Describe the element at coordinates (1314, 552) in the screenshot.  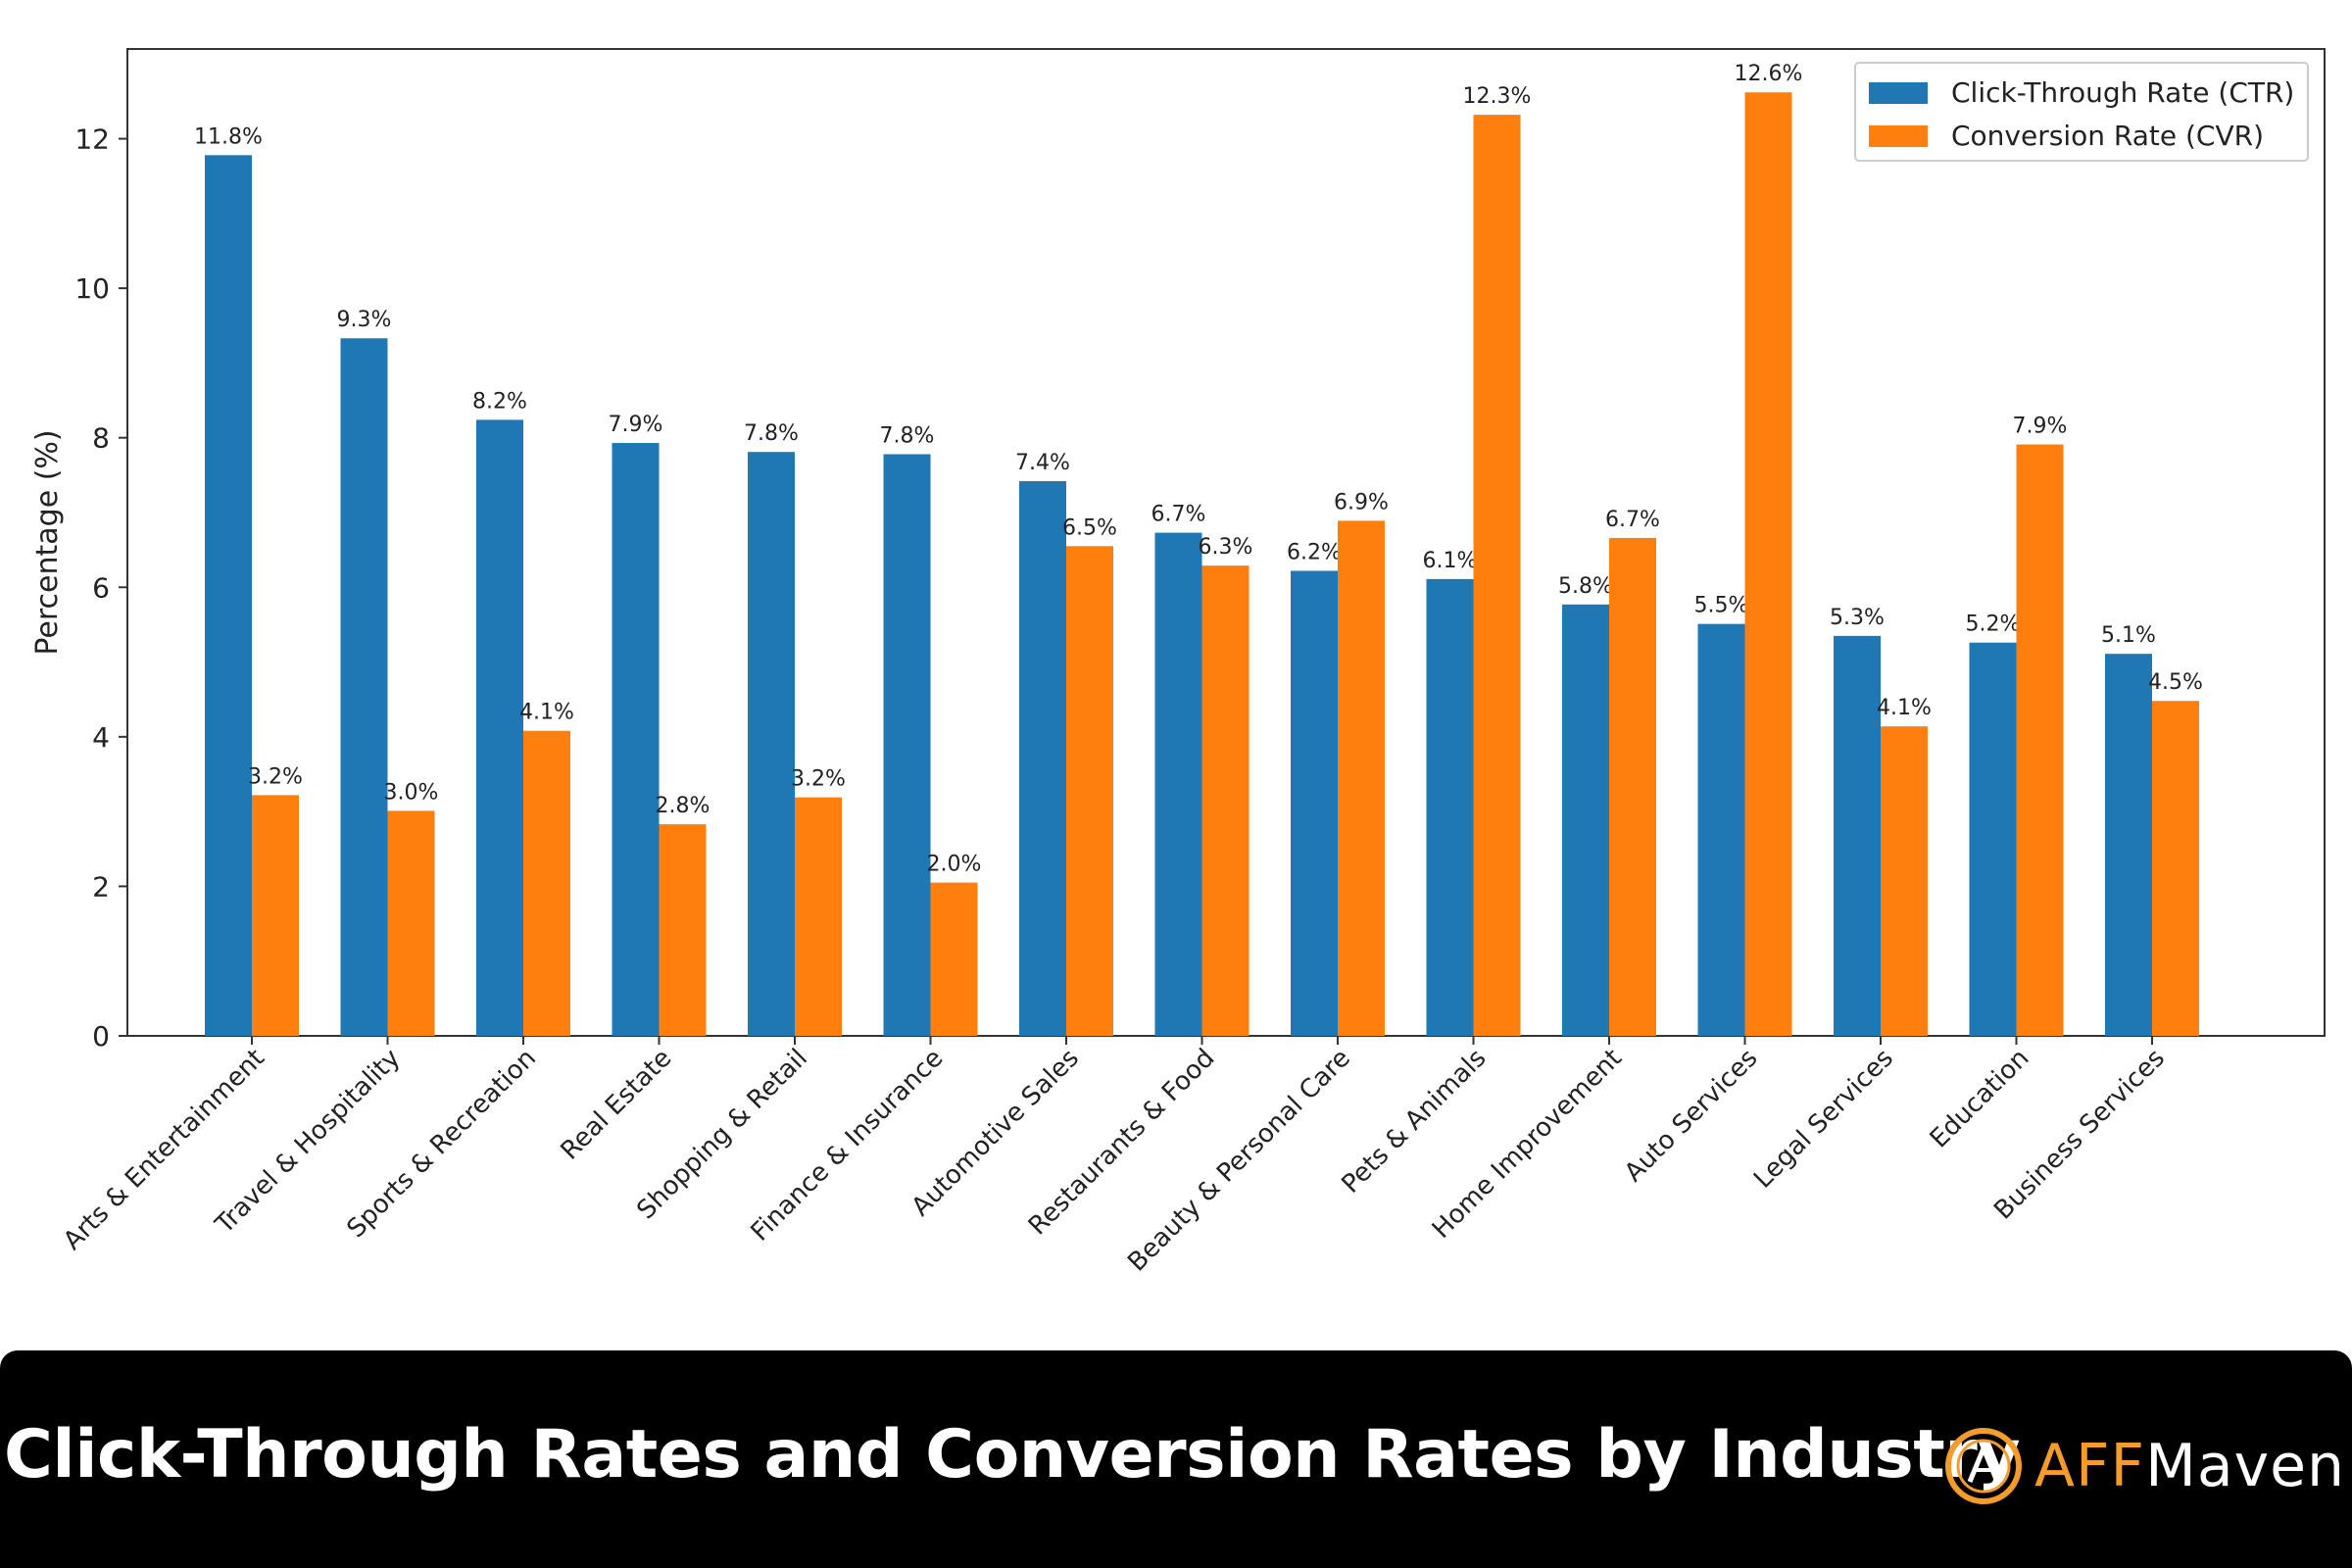
I see `ctr-data-label: 6.2%` at that location.